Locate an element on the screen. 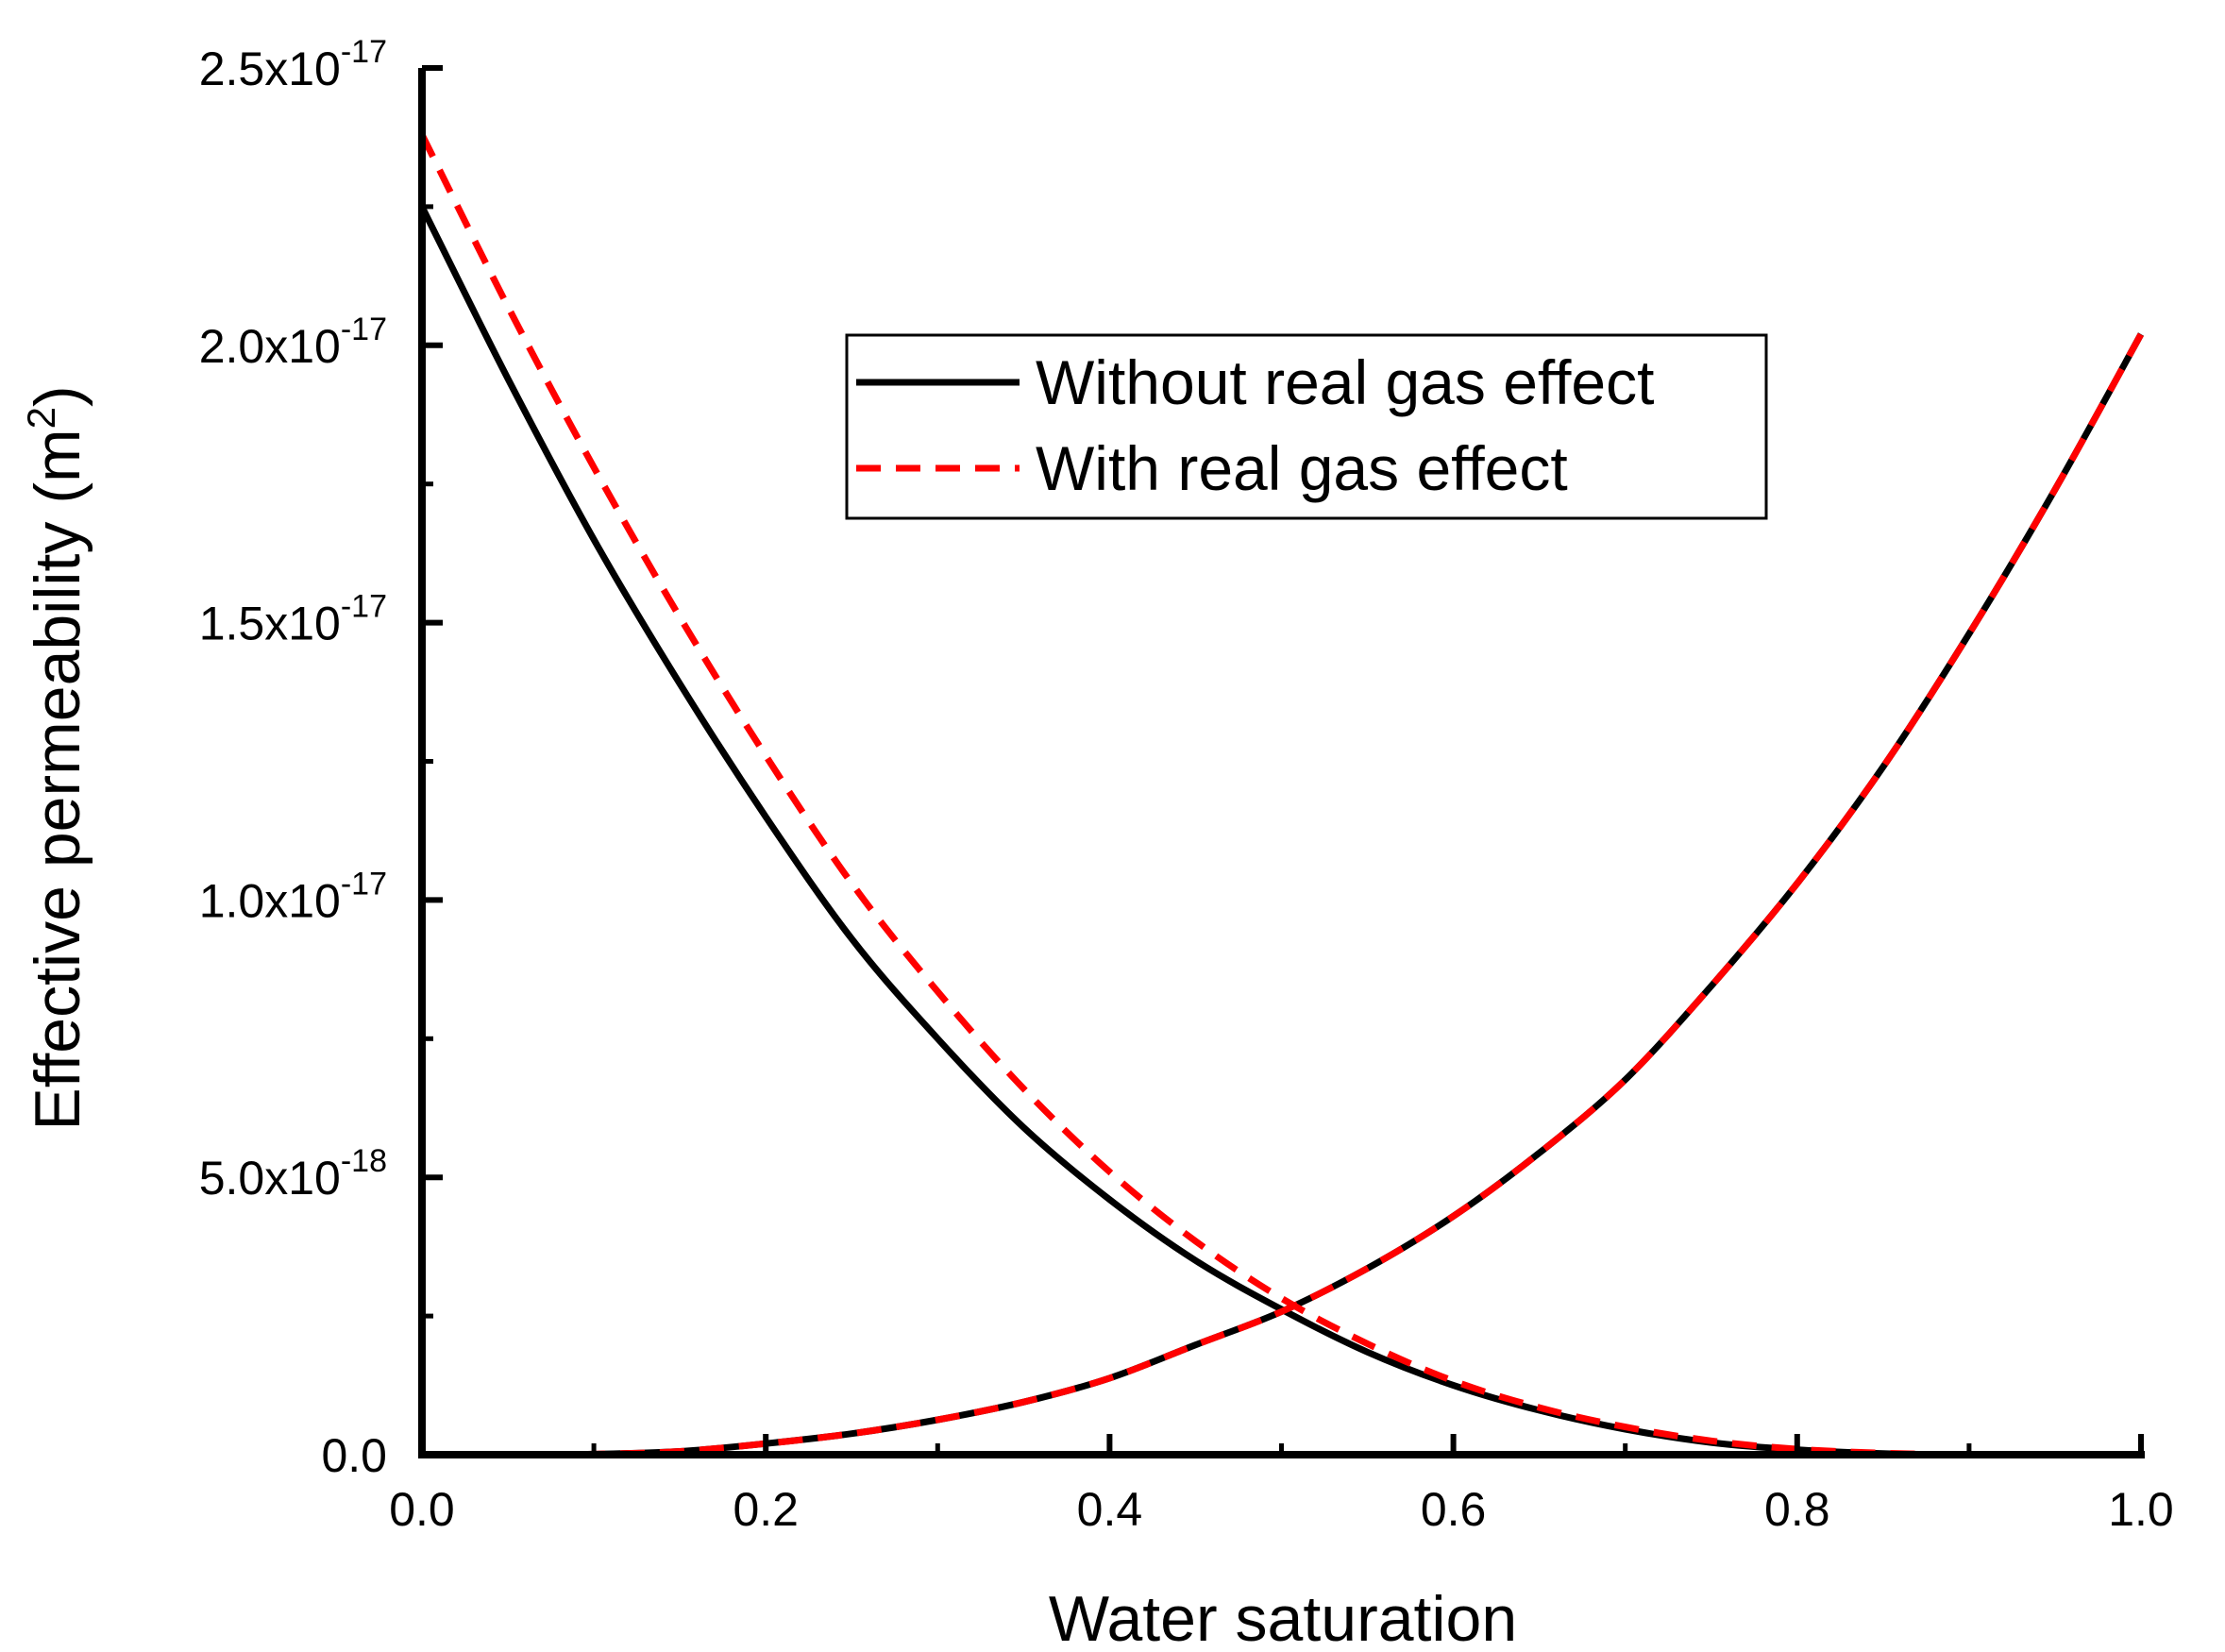  legend-label-without: Without real gas effect is located at coordinates (1345, 382).